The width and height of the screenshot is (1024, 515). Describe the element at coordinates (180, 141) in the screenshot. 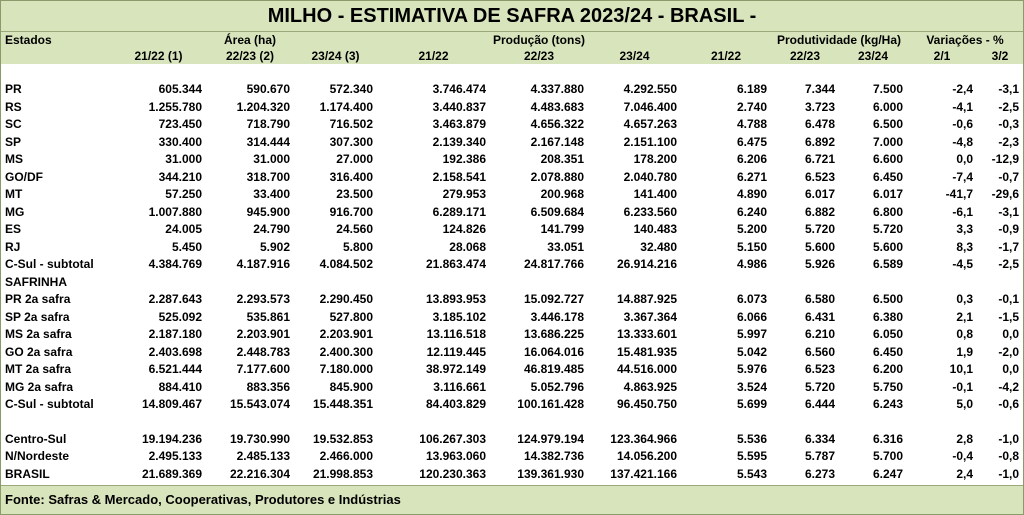

I see `table-cell: 330.400` at that location.